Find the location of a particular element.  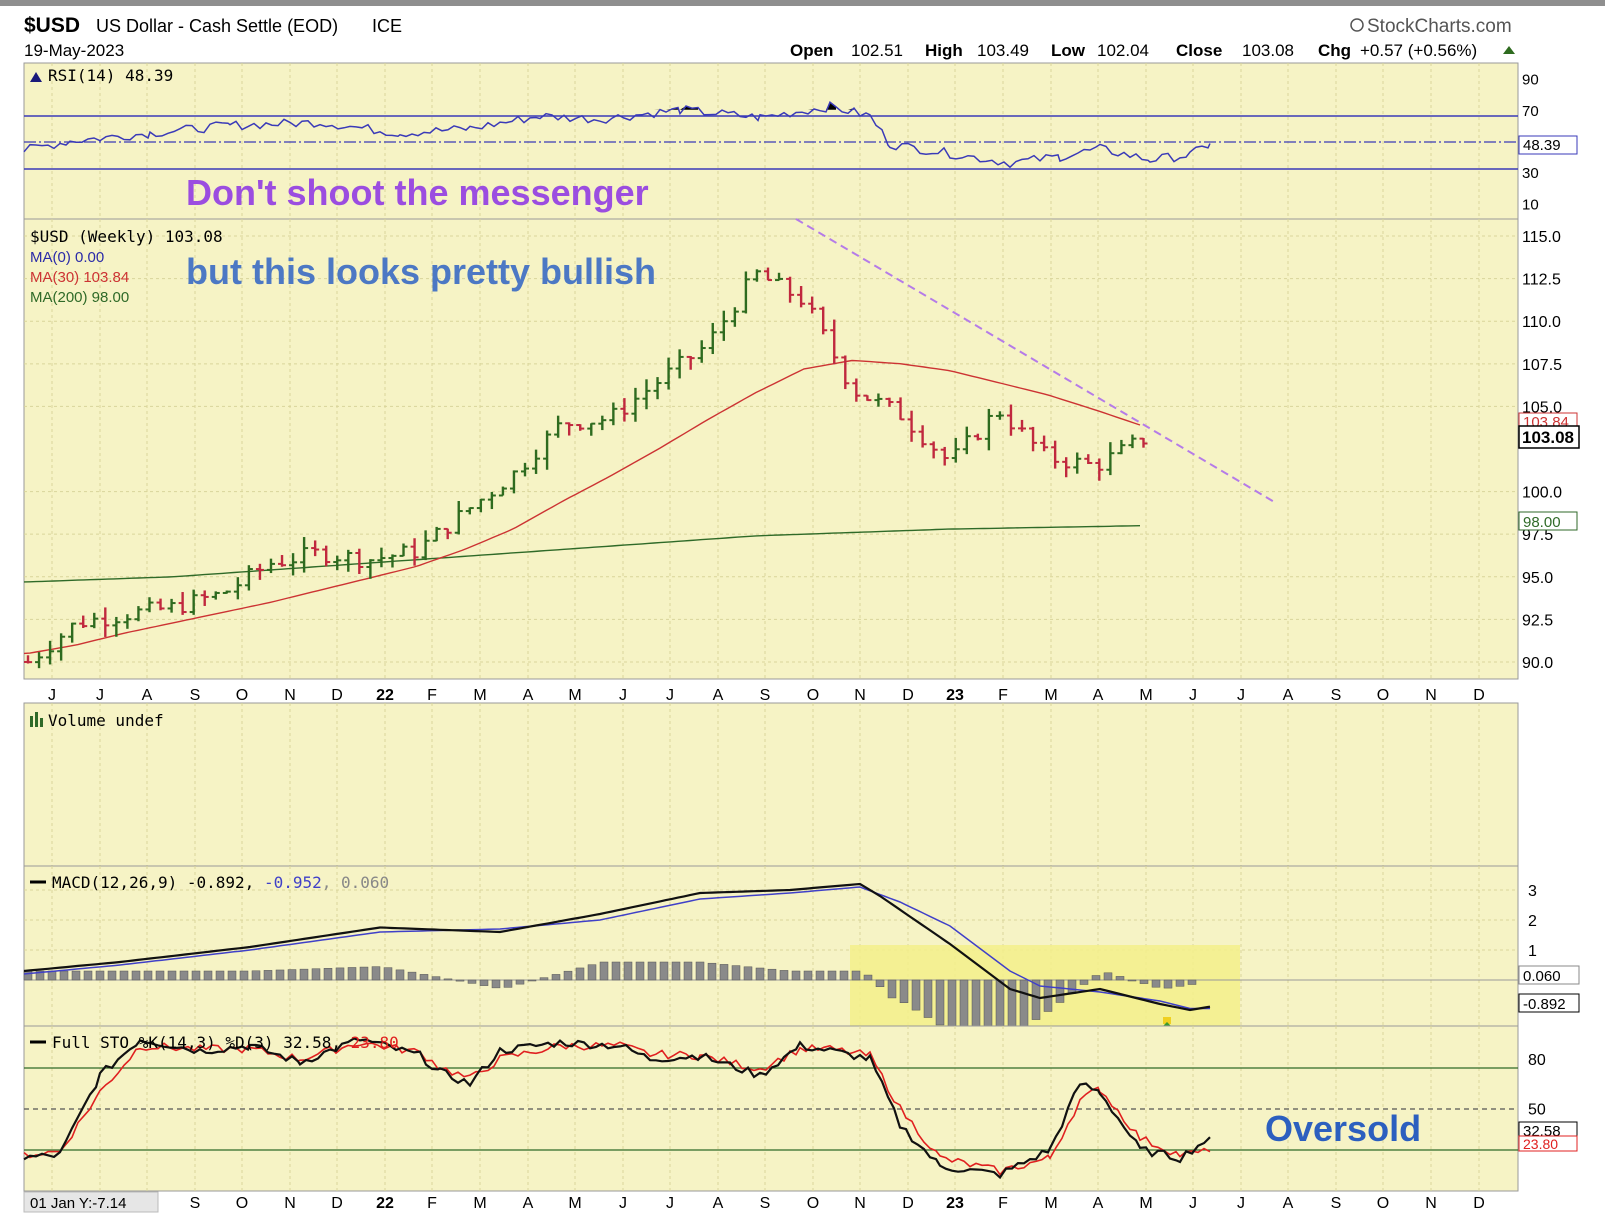

rsi-label: RSI(14) 48.39 is located at coordinates (110, 75).